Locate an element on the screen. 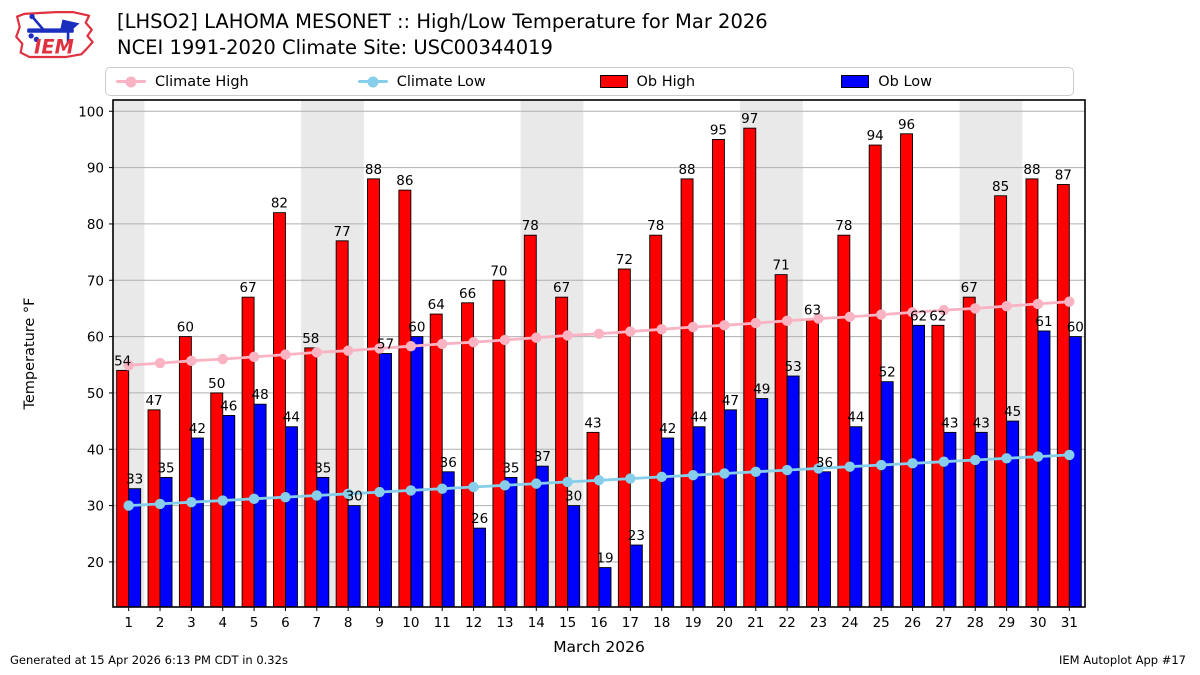 This screenshot has height=675, width=1200. ob-low-label: 36 is located at coordinates (448, 463).